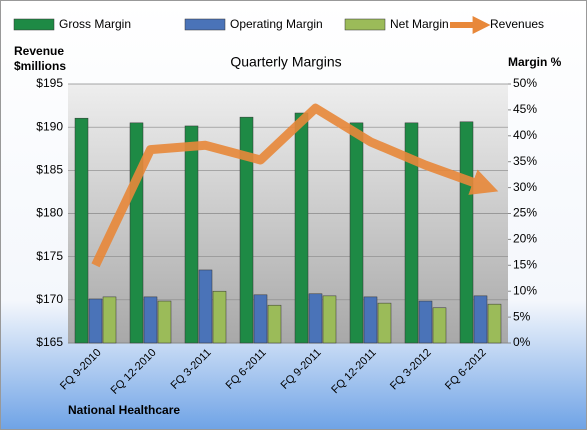  I want to click on y2-tick-label: 15%, so click(525, 264).